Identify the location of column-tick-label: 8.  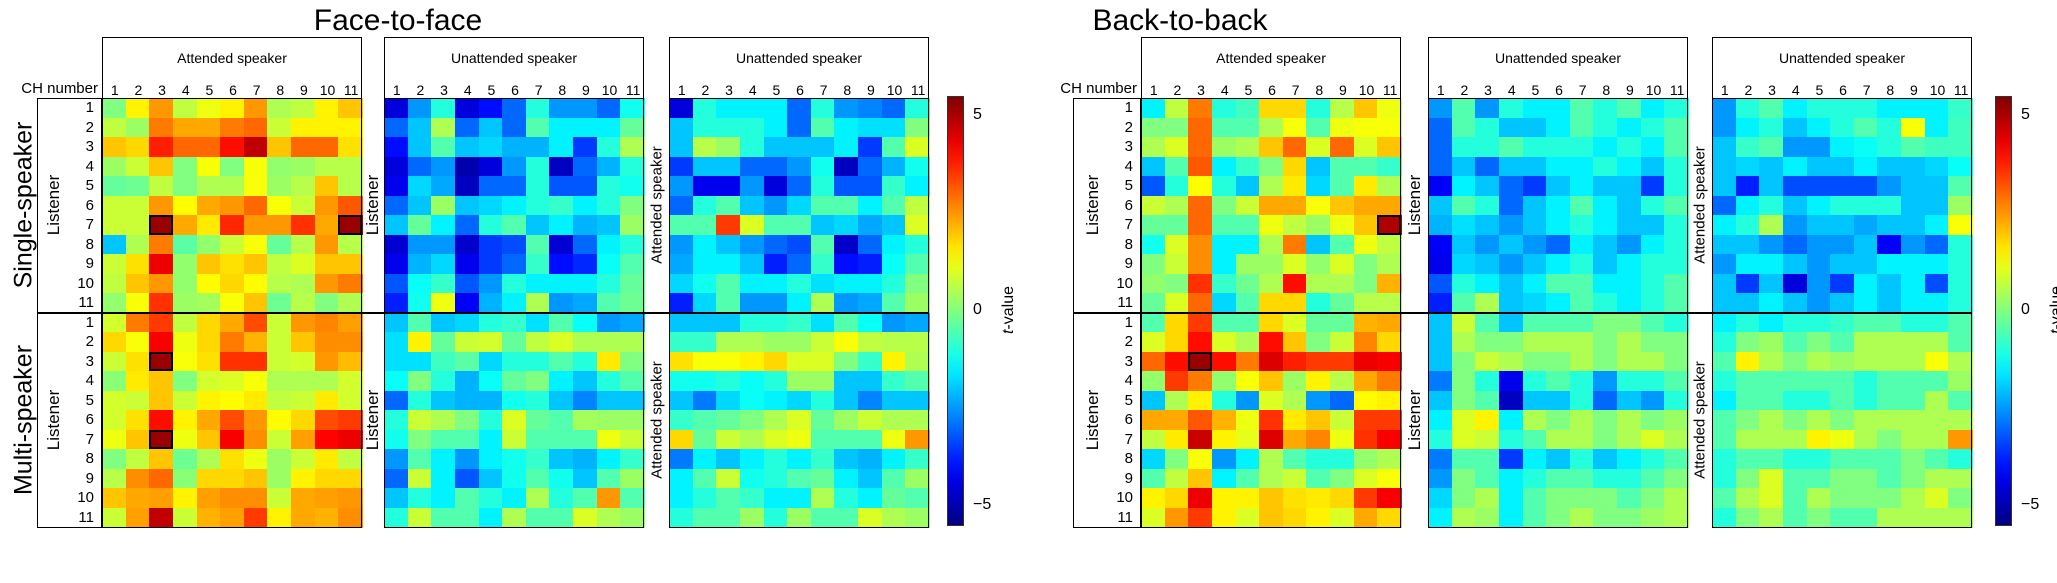
(1319, 90).